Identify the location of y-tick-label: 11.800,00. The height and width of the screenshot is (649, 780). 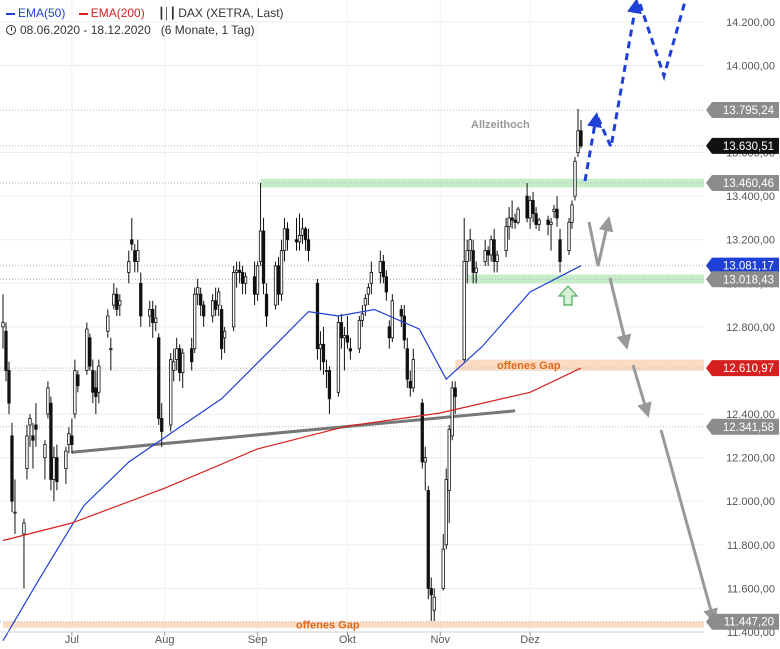
(751, 546).